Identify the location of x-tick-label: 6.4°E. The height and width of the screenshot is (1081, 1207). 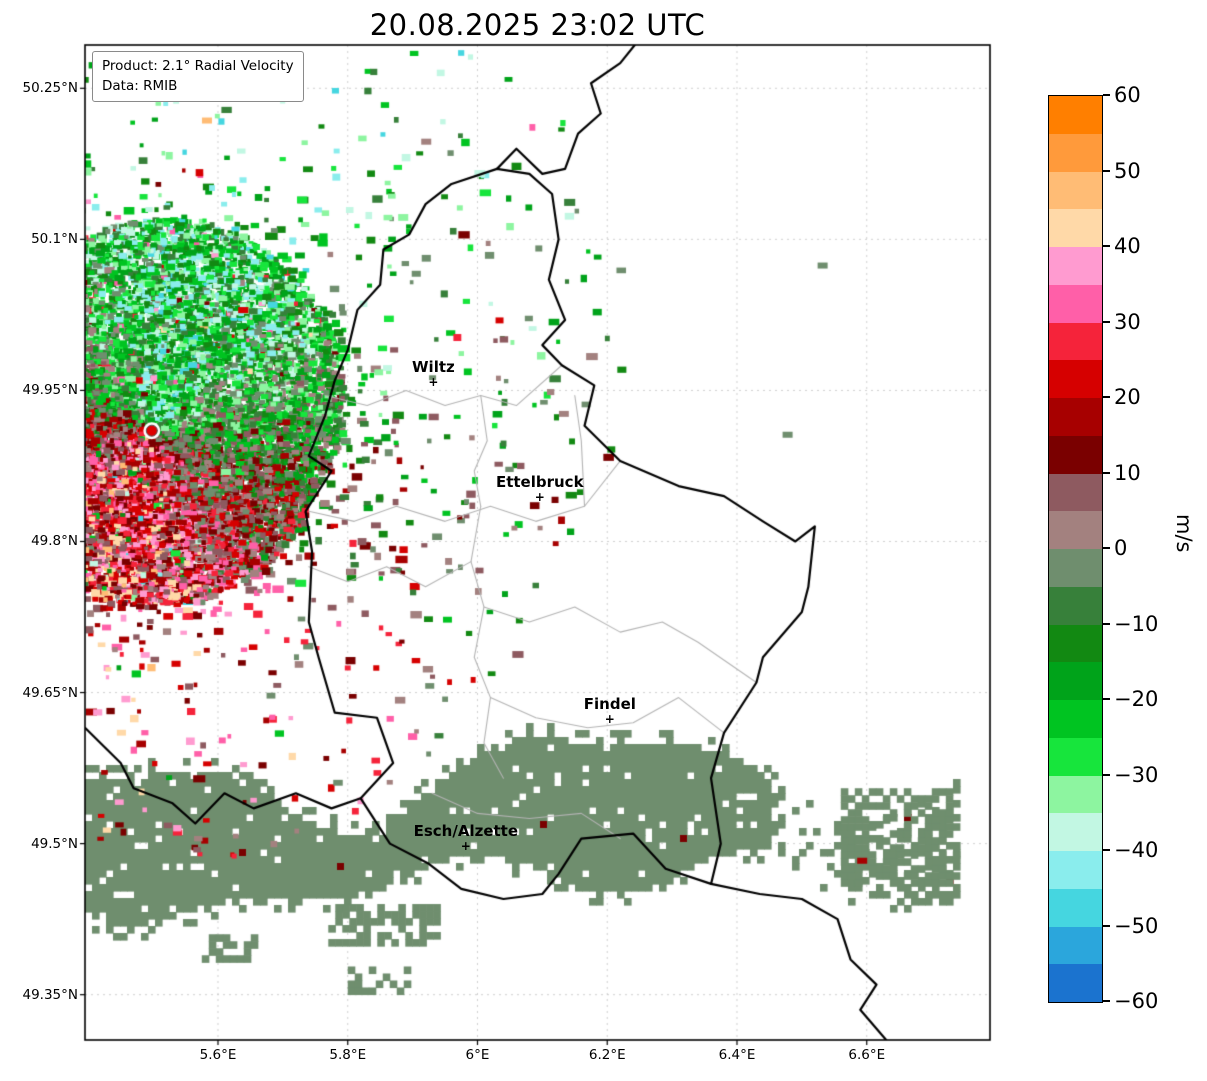
(737, 1055).